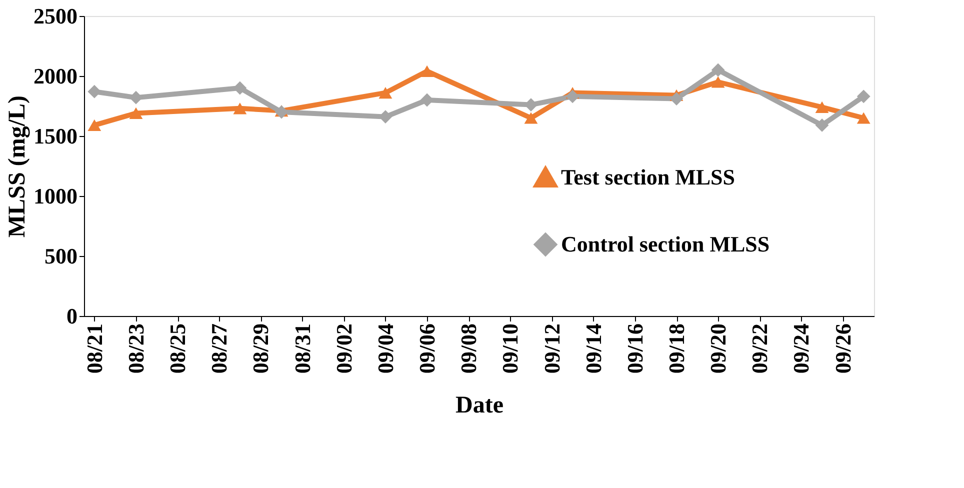  What do you see at coordinates (17, 166) in the screenshot?
I see `y-axis-title: MLSS (mg/L)` at bounding box center [17, 166].